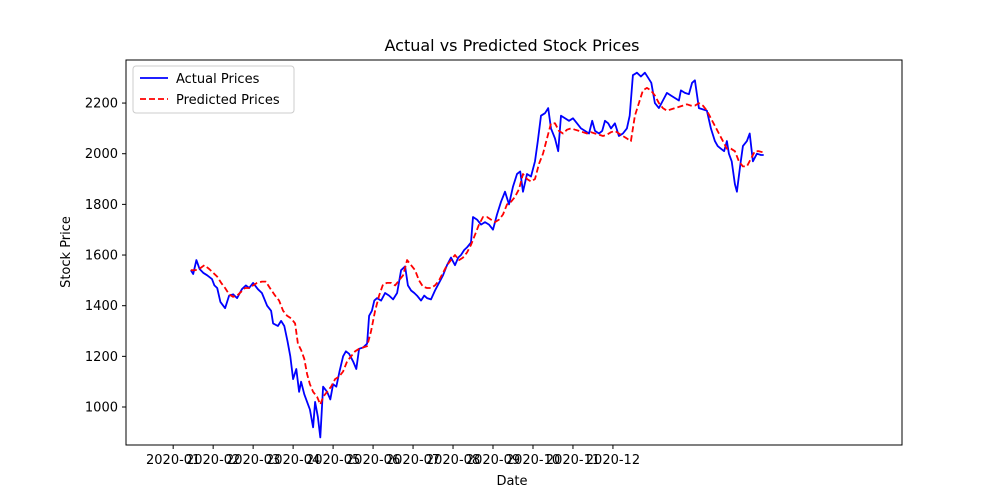 The width and height of the screenshot is (1000, 500). Describe the element at coordinates (373, 460) in the screenshot. I see `x-tick-label: 2020-06` at that location.